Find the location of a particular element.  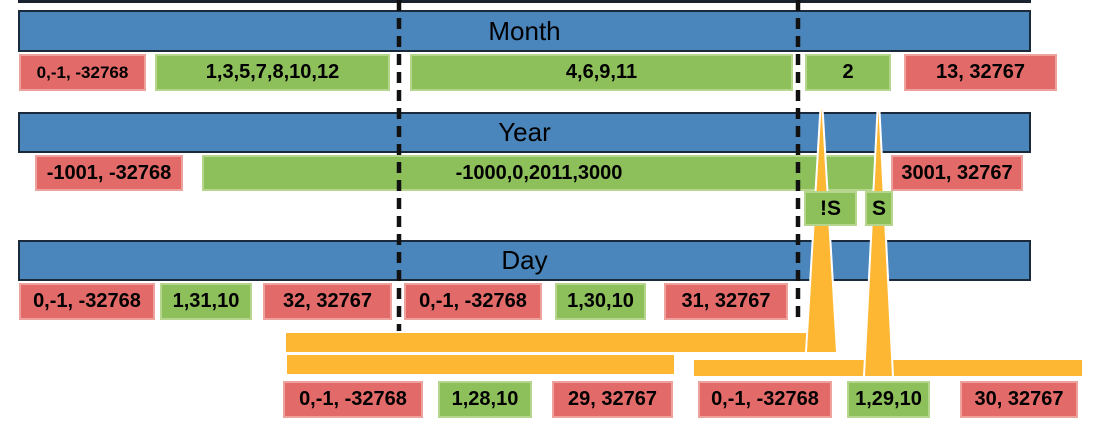

day30-partition-invalid-high: 31, 32767 is located at coordinates (726, 301).